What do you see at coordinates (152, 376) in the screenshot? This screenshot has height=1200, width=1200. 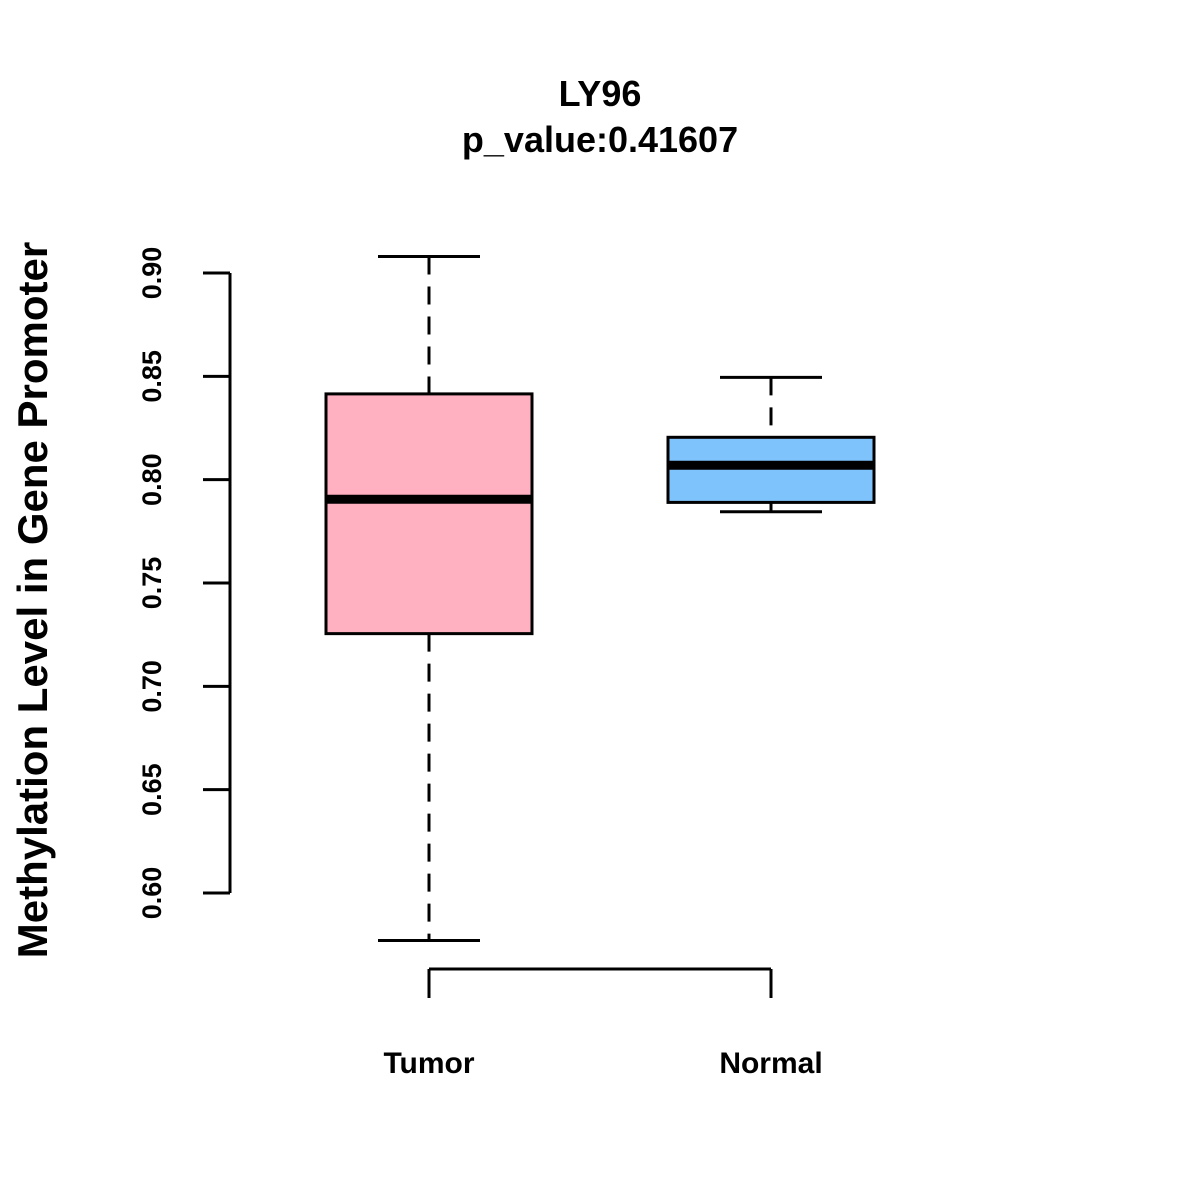 I see `y-tick-label: 0.85` at bounding box center [152, 376].